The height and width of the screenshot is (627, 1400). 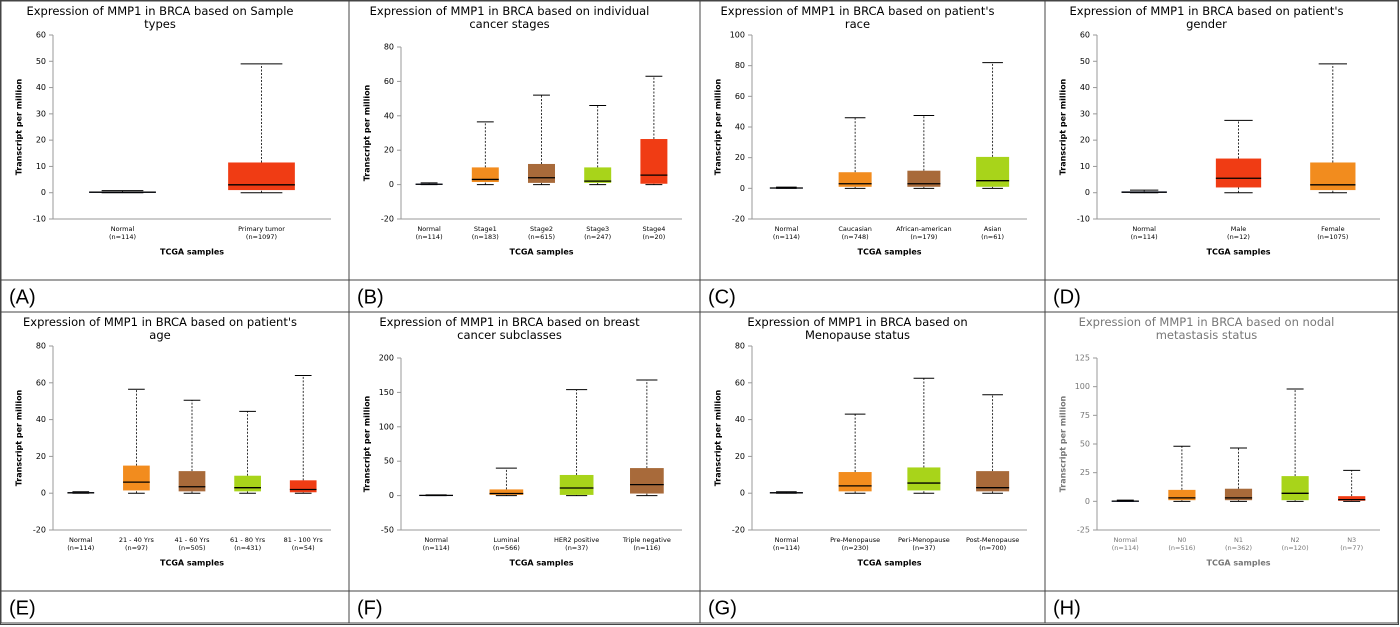 What do you see at coordinates (653, 229) in the screenshot?
I see `x-tick-label: Stage4` at bounding box center [653, 229].